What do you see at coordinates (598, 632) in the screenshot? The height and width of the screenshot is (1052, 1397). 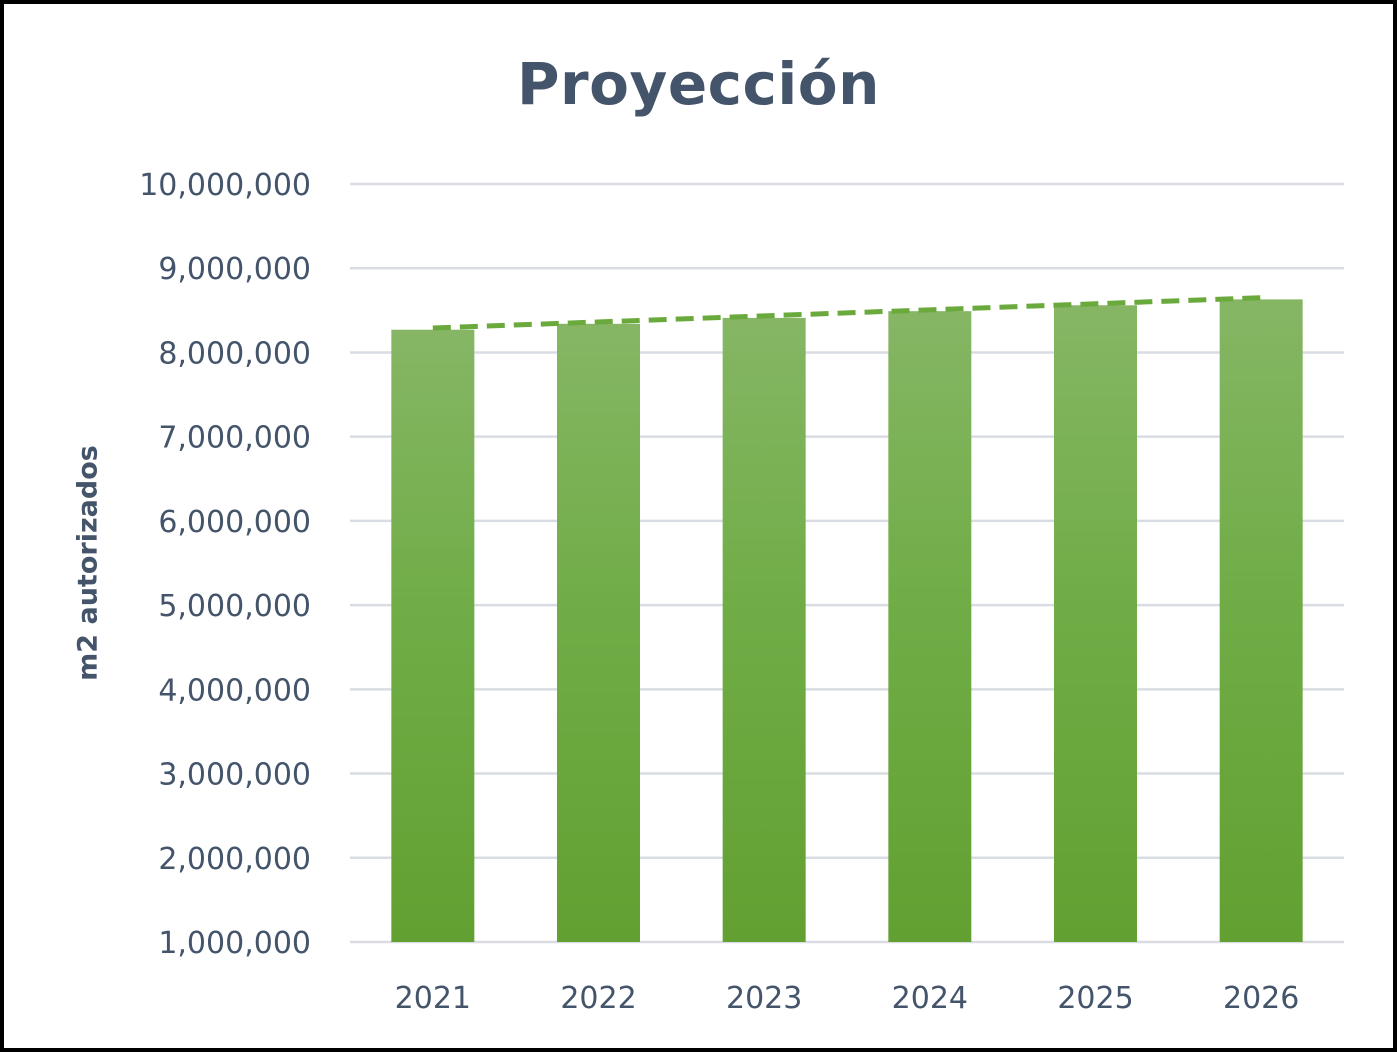 I see `bar-2022` at bounding box center [598, 632].